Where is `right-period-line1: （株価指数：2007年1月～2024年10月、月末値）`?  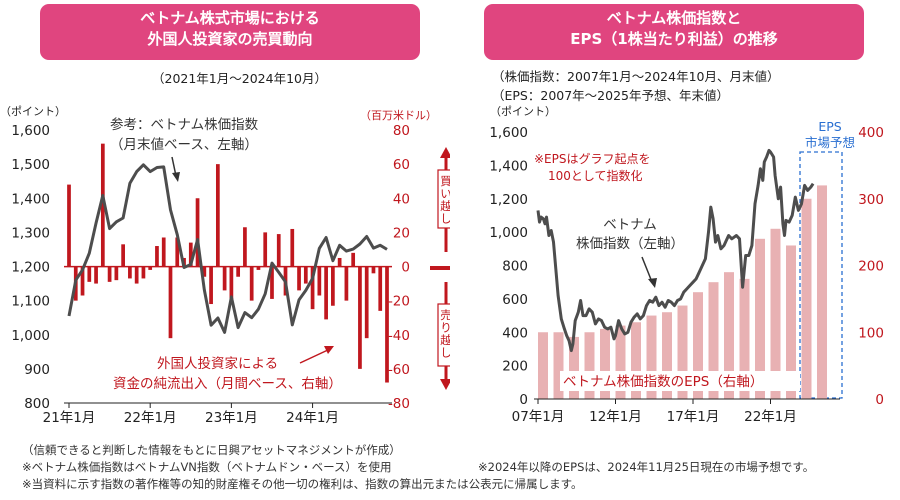 right-period-line1: （株価指数：2007年1月～2024年10月、月末値） is located at coordinates (636, 76).